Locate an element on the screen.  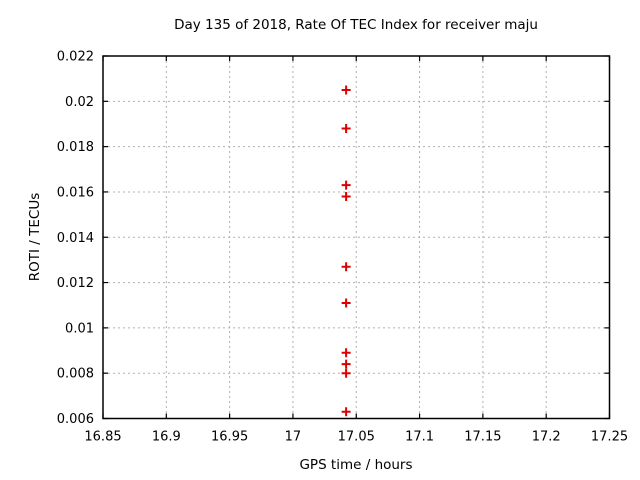
x-tick-label: 17.2 is located at coordinates (546, 437).